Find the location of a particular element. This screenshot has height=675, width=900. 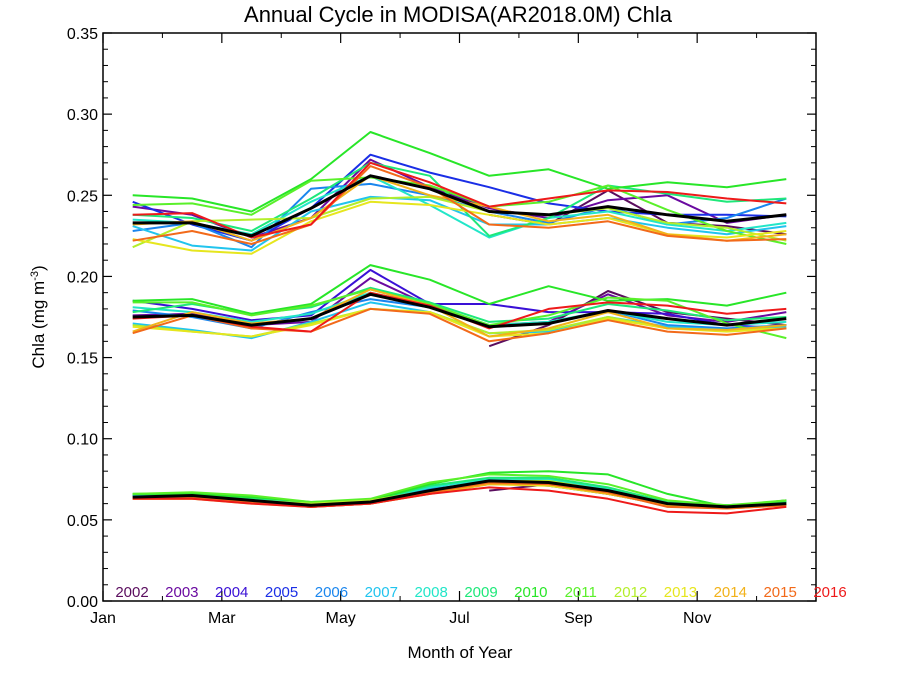

y-tick-label: 0.05 is located at coordinates (82, 521).